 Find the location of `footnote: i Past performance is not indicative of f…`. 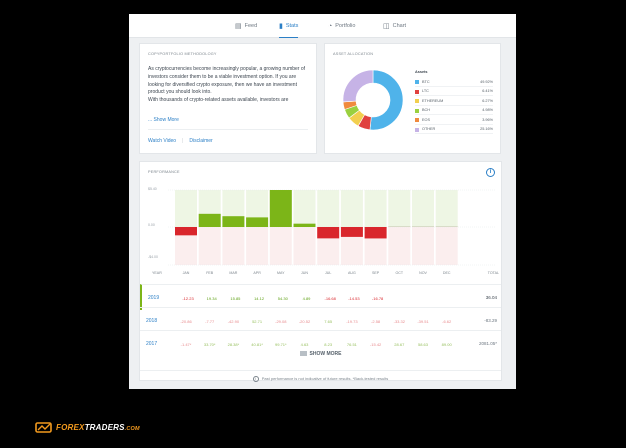

footnote: i Past performance is not indicative of f… is located at coordinates (320, 377).